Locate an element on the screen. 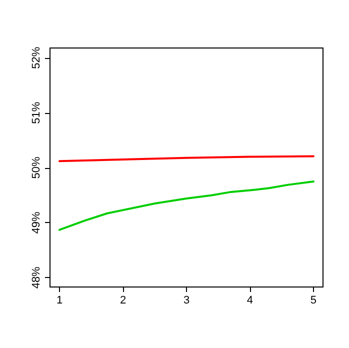 Image resolution: width=349 pixels, height=348 pixels. y-tick-label: 49% is located at coordinates (36, 222).